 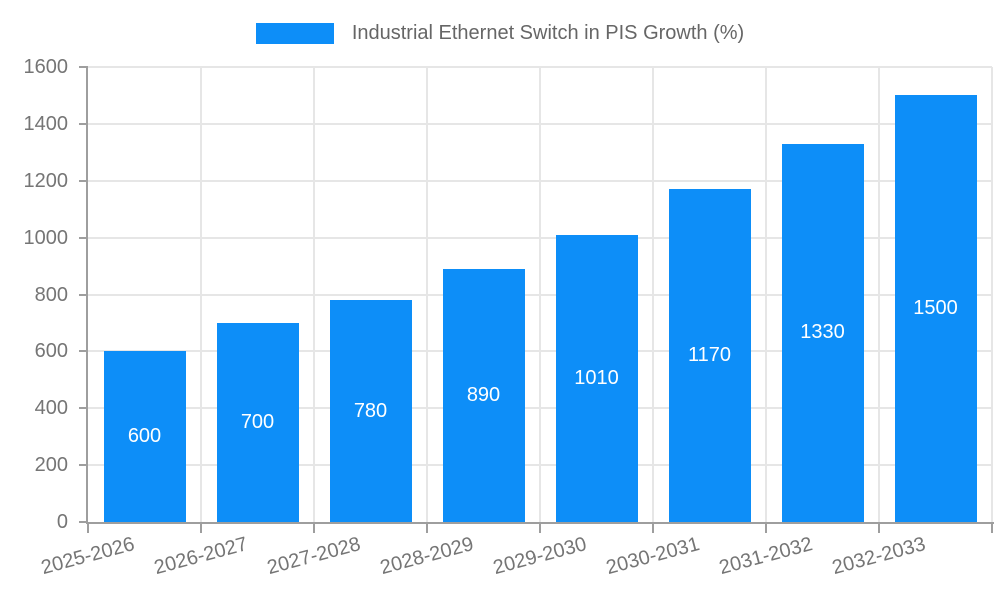 What do you see at coordinates (46, 67) in the screenshot?
I see `y-tick-label: 1600` at bounding box center [46, 67].